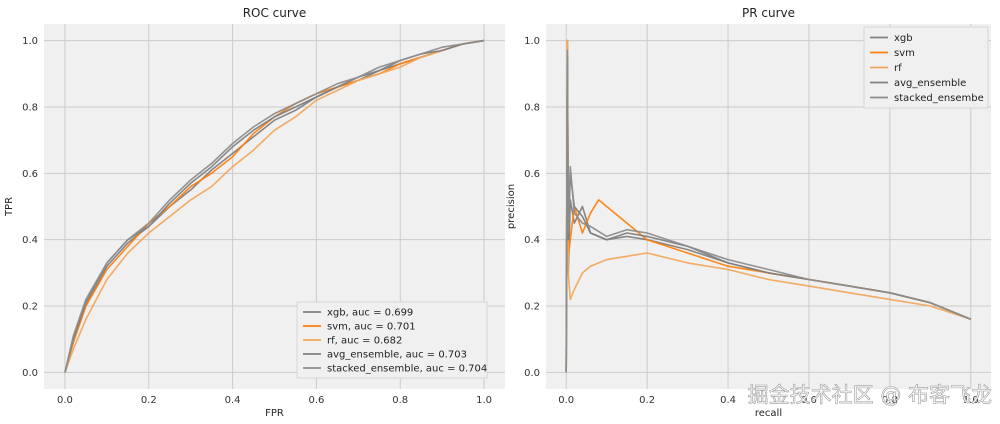 This screenshot has width=1000, height=424. Describe the element at coordinates (30, 373) in the screenshot. I see `roc-ytick-label: 0.0` at that location.